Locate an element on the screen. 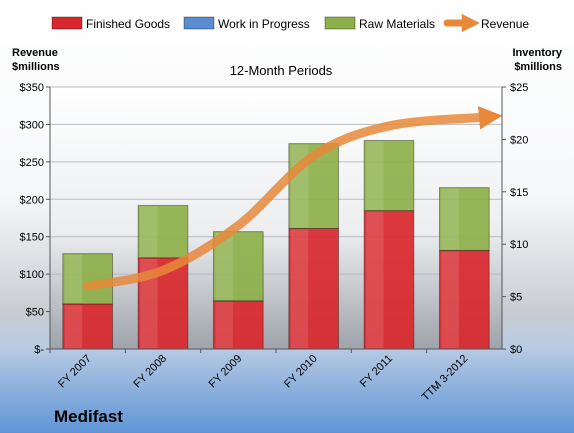  left-tick-label: $200 is located at coordinates (32, 200).